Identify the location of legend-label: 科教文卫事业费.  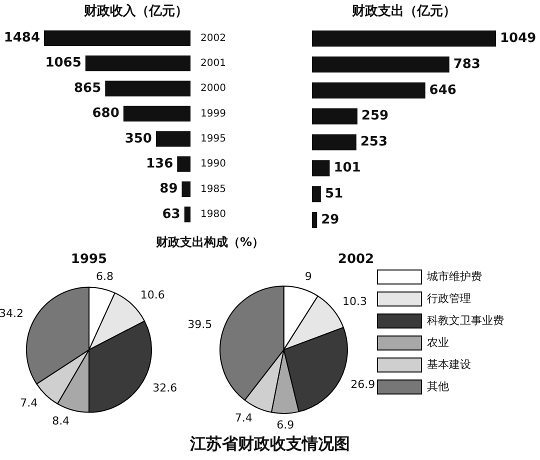
(465, 320).